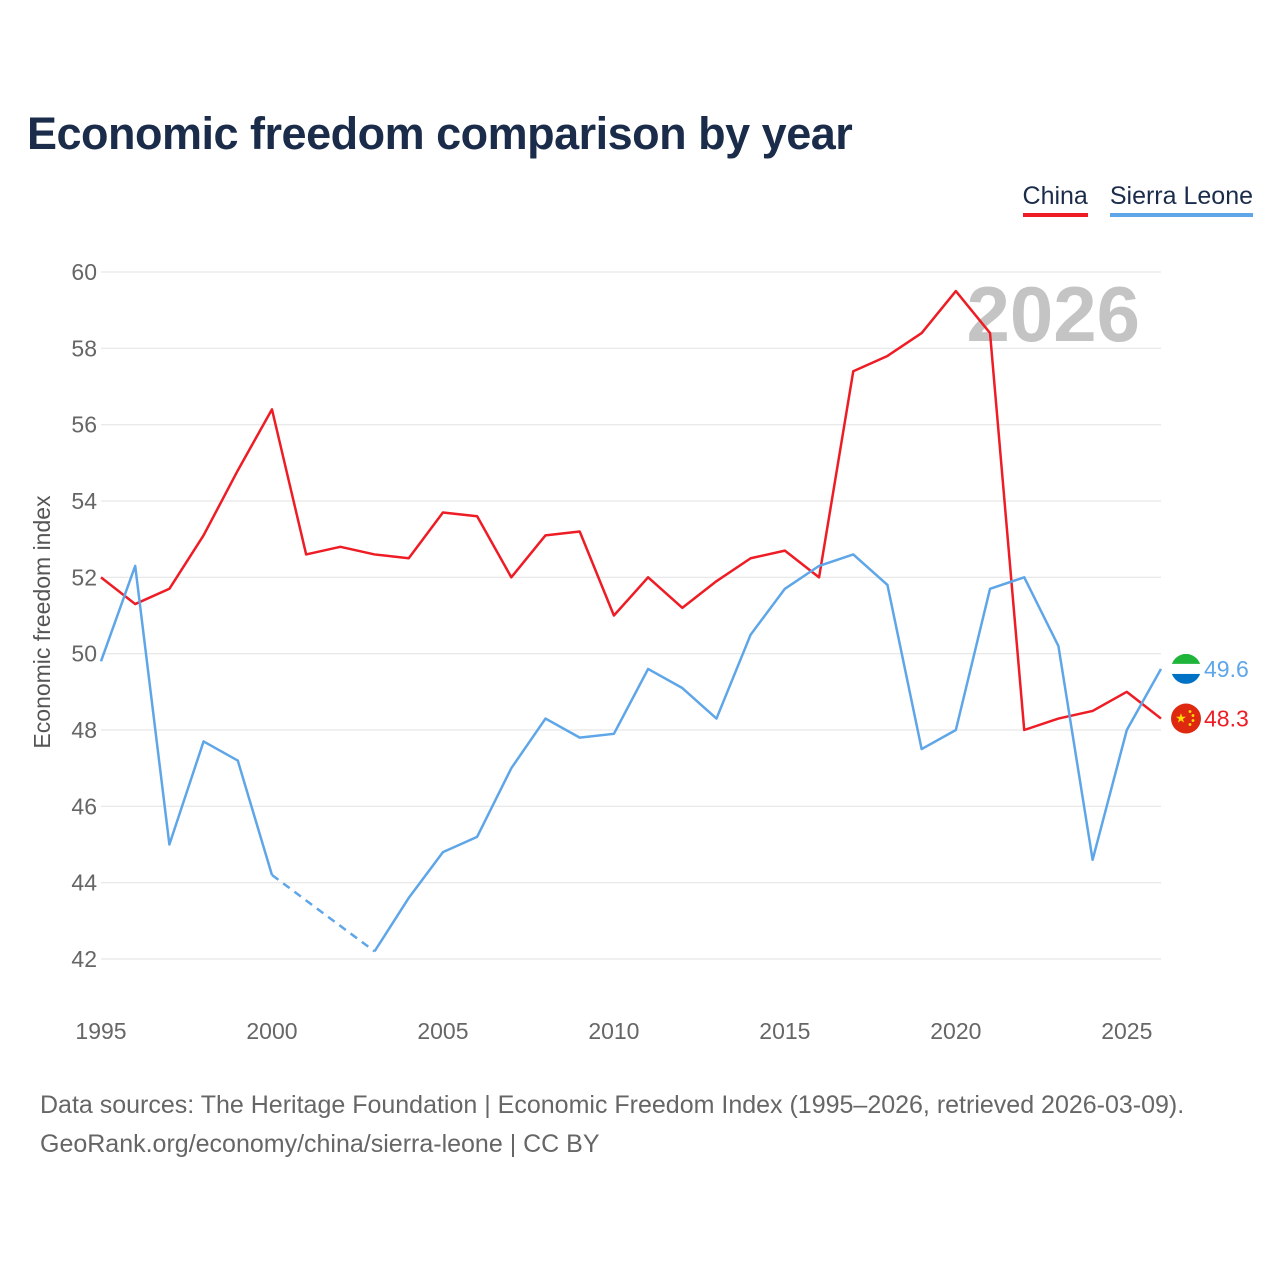 This screenshot has height=1280, width=1280. What do you see at coordinates (84, 425) in the screenshot?
I see `y-tick-label: 56` at bounding box center [84, 425].